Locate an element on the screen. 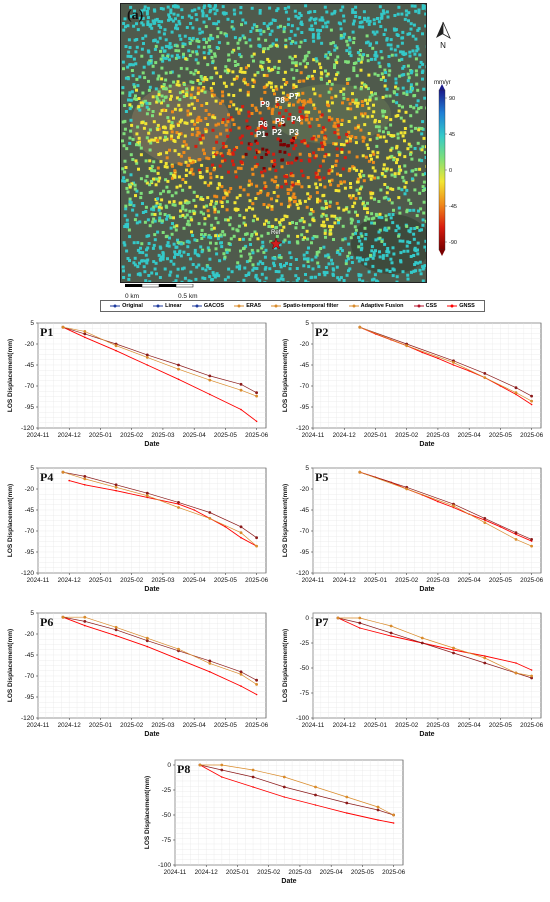 The width and height of the screenshot is (550, 902). colorbar-tick-label: 0 is located at coordinates (450, 171).